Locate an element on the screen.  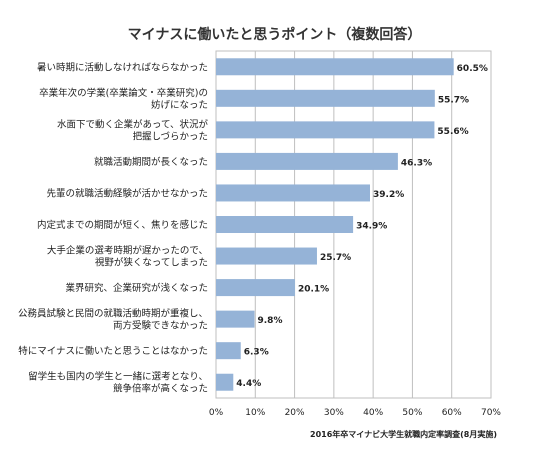
data-label: 25.7% is located at coordinates (335, 258).